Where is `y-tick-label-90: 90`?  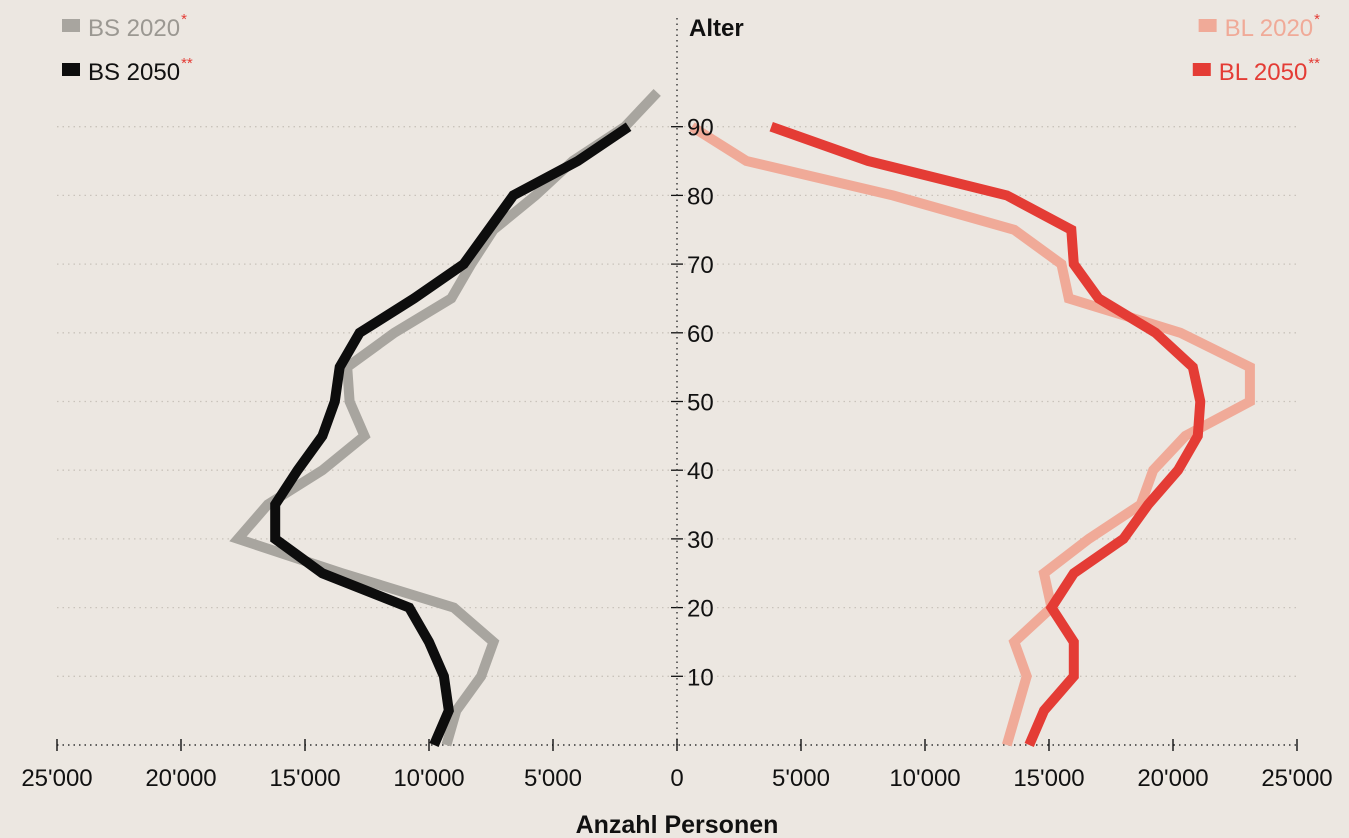 y-tick-label-90: 90 is located at coordinates (700, 128).